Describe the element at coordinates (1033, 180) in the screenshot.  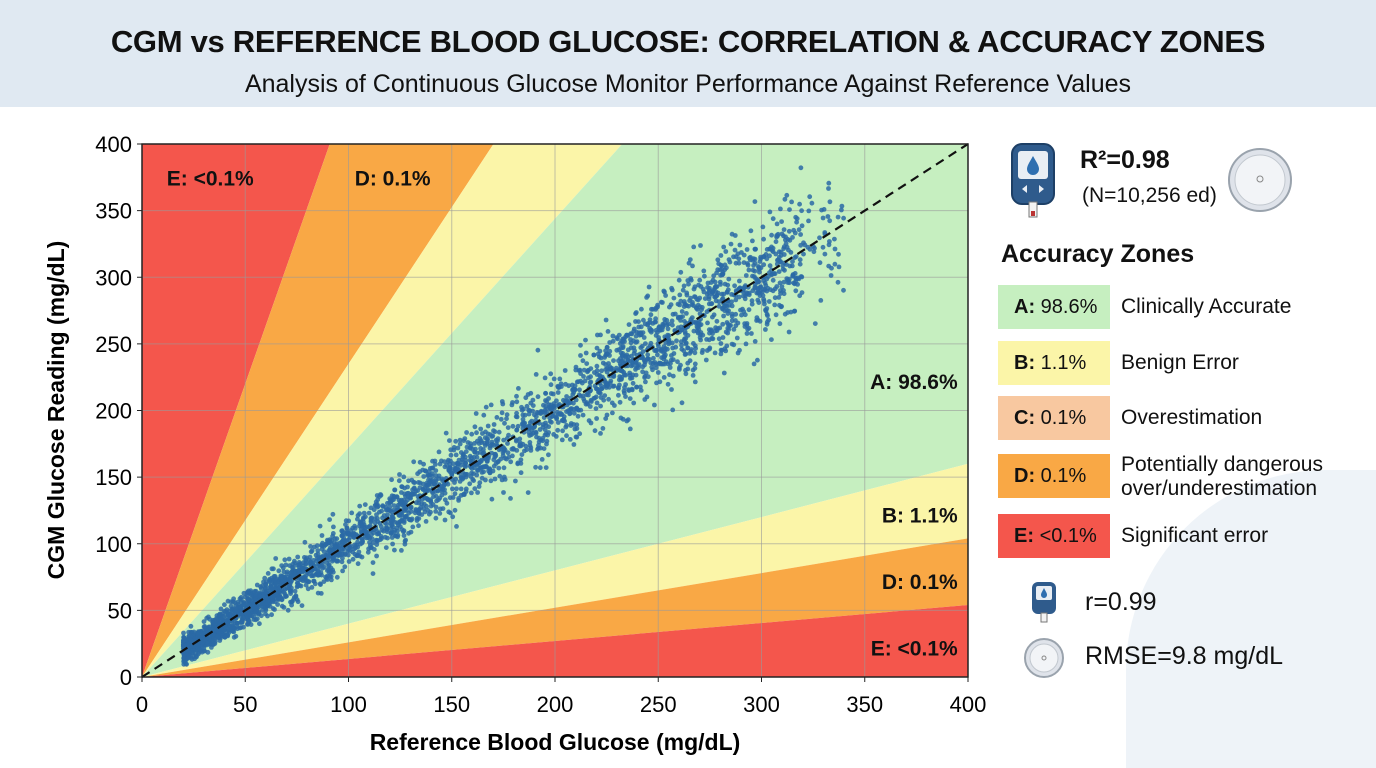
I see `glucose-meter-icon` at that location.